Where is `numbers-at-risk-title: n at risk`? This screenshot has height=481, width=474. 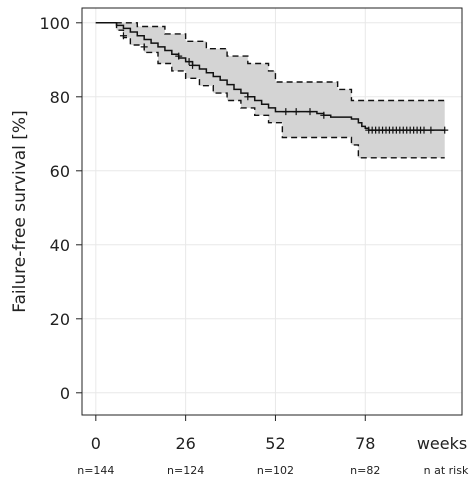 numbers-at-risk-title: n at risk is located at coordinates (446, 470).